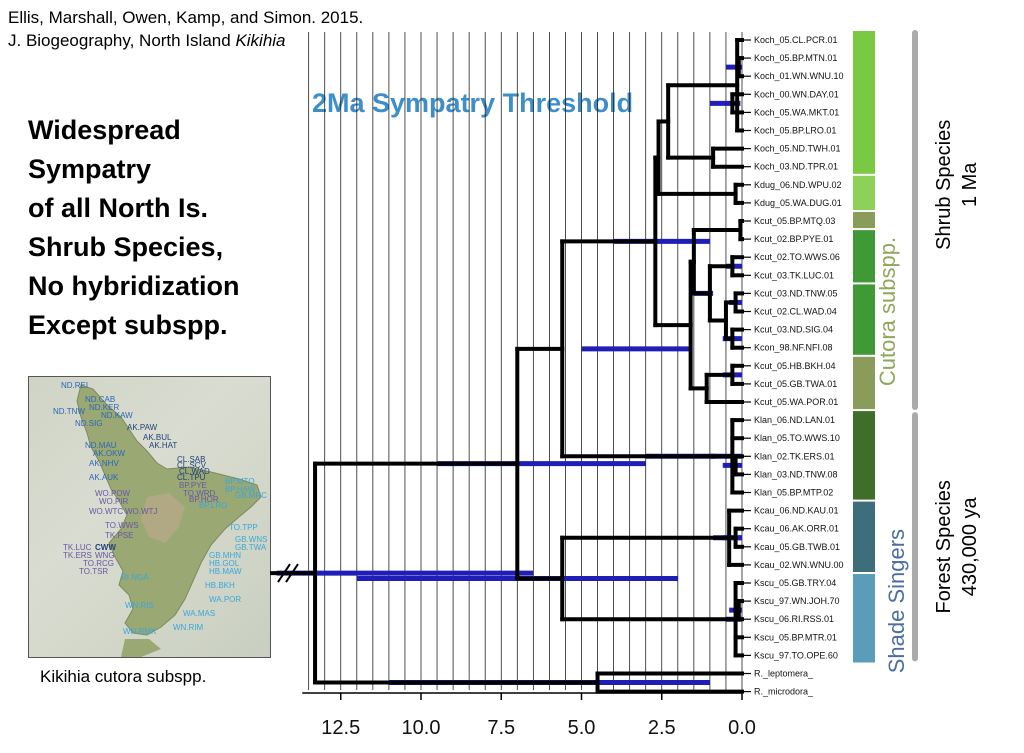 The height and width of the screenshot is (753, 1024). What do you see at coordinates (141, 648) in the screenshot?
I see `map-south-land` at bounding box center [141, 648].